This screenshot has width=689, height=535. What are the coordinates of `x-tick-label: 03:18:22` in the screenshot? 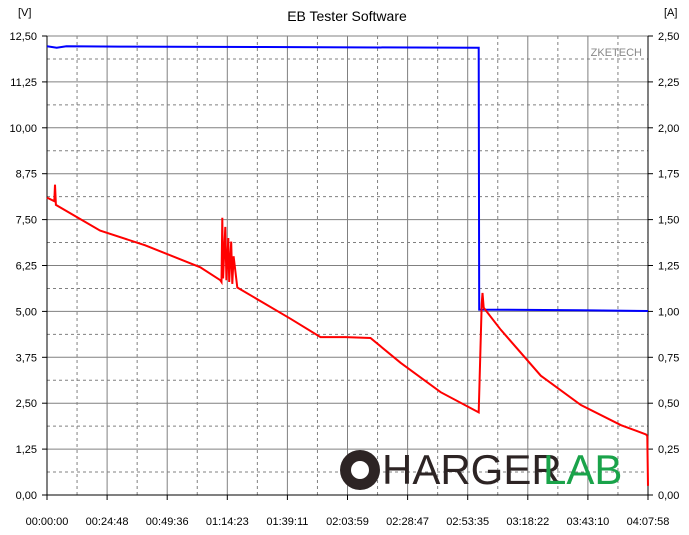 It's located at (527, 522).